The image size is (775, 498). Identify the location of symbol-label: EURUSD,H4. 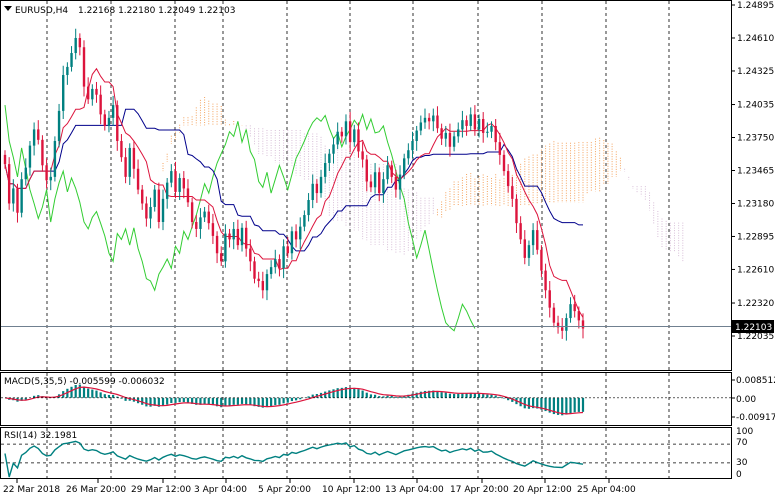
(41, 11).